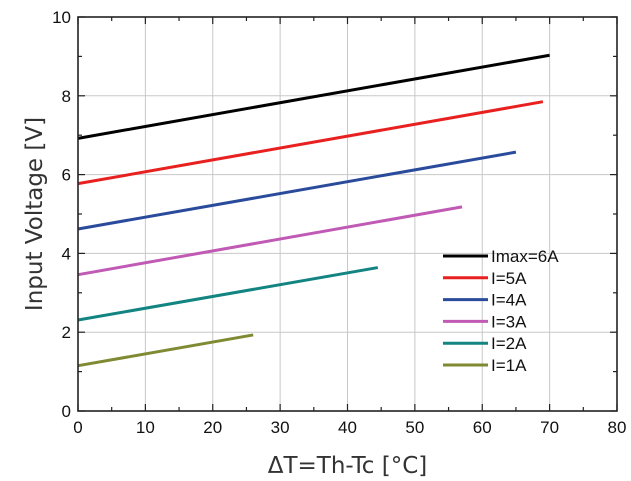 The image size is (631, 481). Describe the element at coordinates (310, 143) in the screenshot. I see `series-line-i-5a` at that location.